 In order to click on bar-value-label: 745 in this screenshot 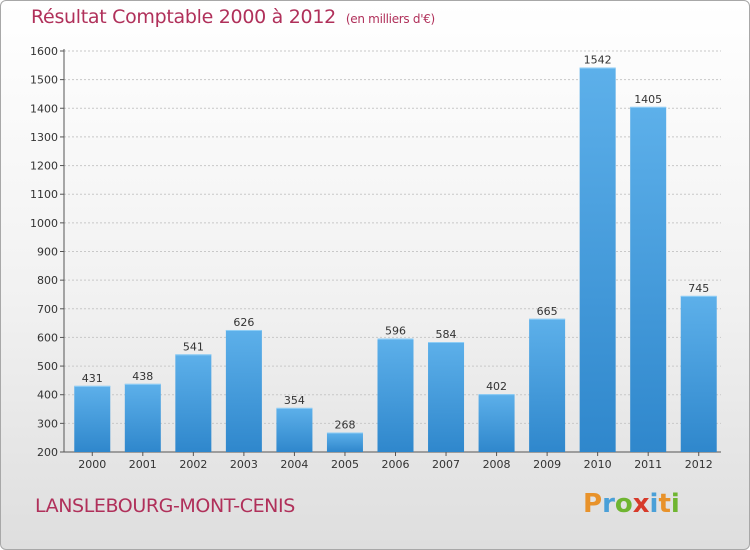, I will do `click(698, 288)`.